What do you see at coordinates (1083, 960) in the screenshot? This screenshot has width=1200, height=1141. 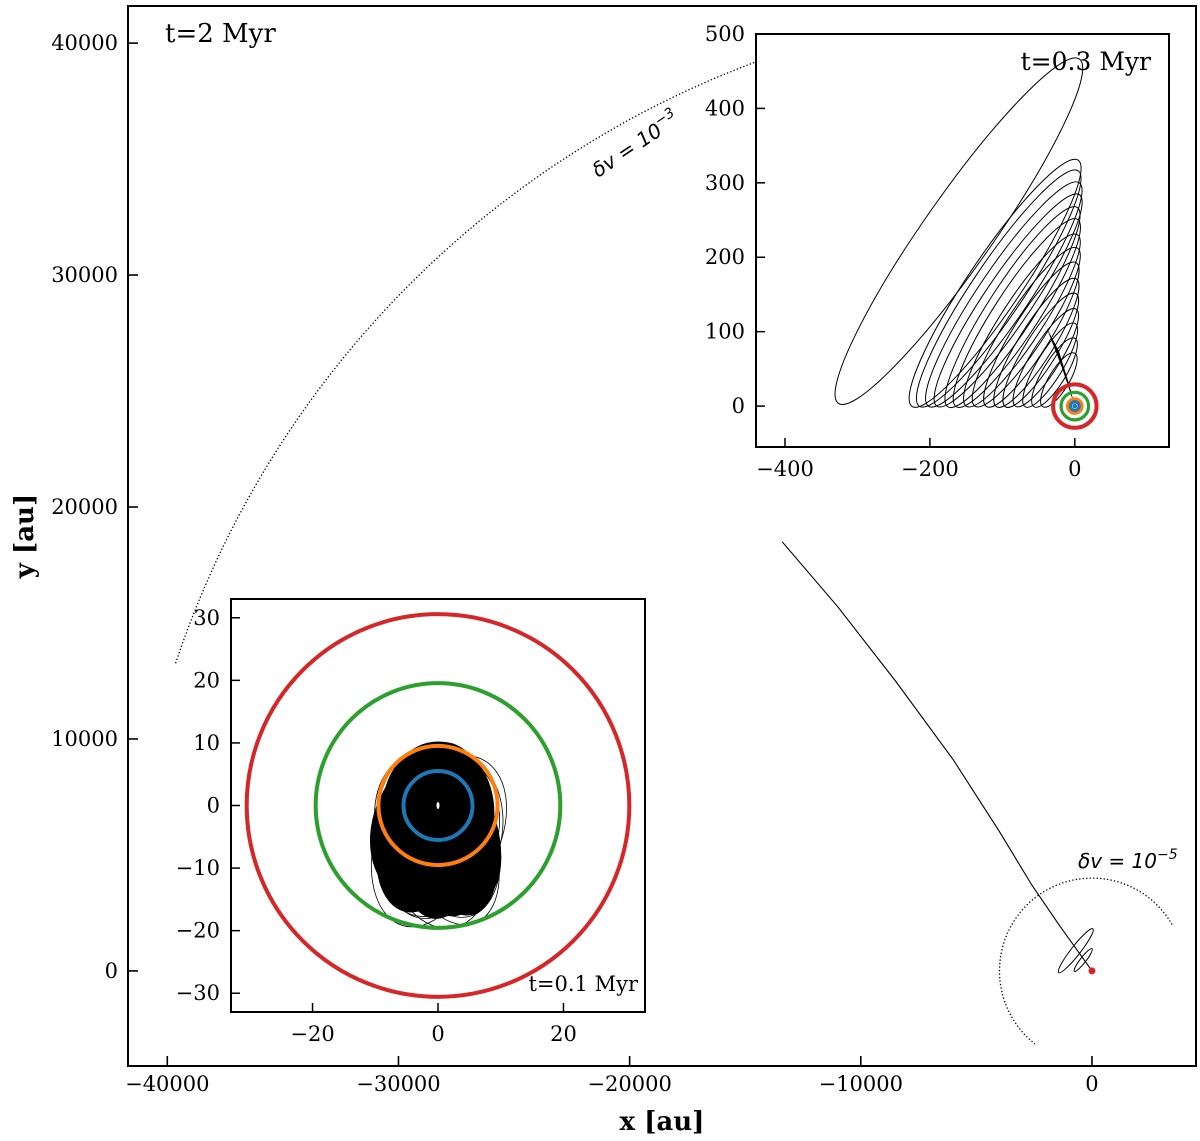 I see `loop-inner` at bounding box center [1083, 960].